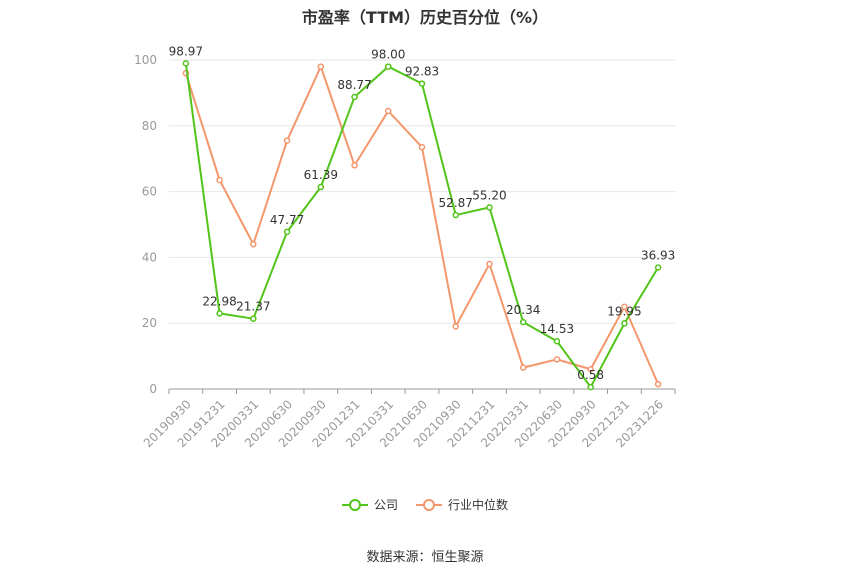 The width and height of the screenshot is (850, 575). I want to click on legend-item-industry-median: 行业中位数, so click(462, 504).